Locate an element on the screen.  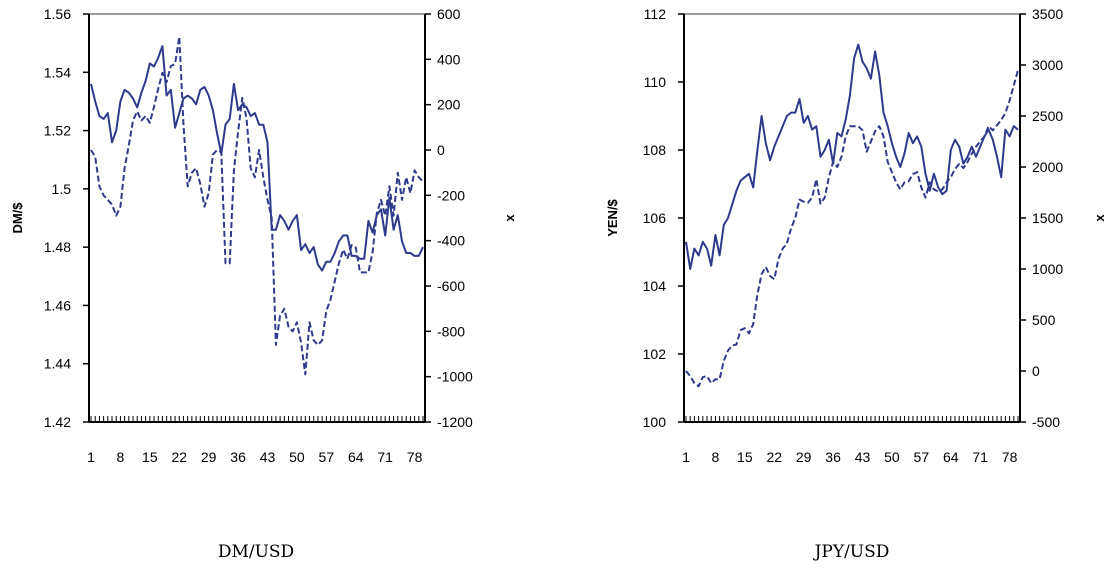
y-tick-label-left: 102 is located at coordinates (655, 354).